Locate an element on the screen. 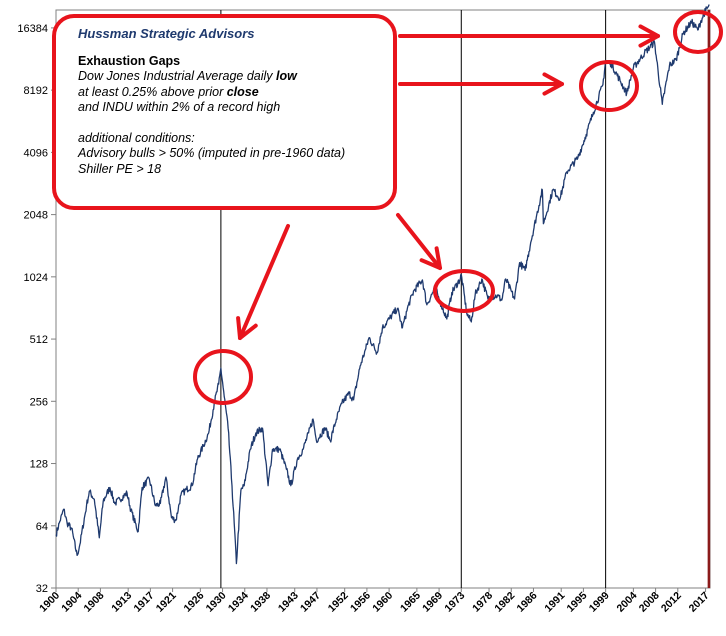  annotation-line-1-bold: low is located at coordinates (286, 76).